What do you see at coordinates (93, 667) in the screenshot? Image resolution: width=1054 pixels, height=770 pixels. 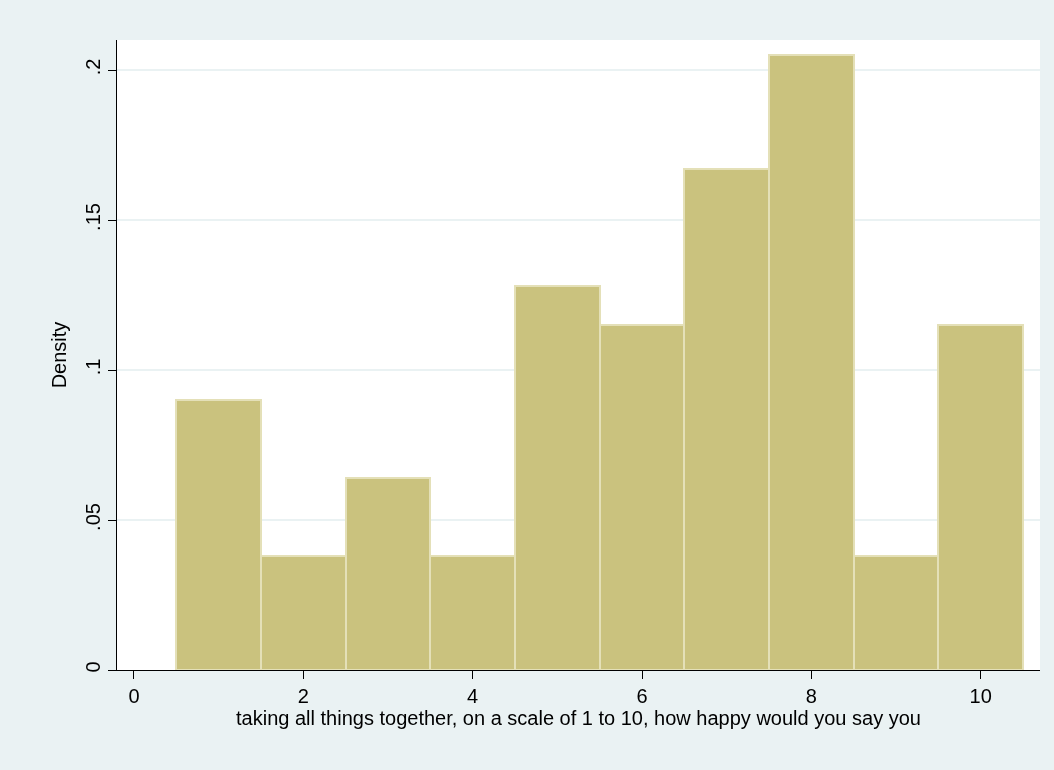 I see `y-tick-label: 0` at bounding box center [93, 667].